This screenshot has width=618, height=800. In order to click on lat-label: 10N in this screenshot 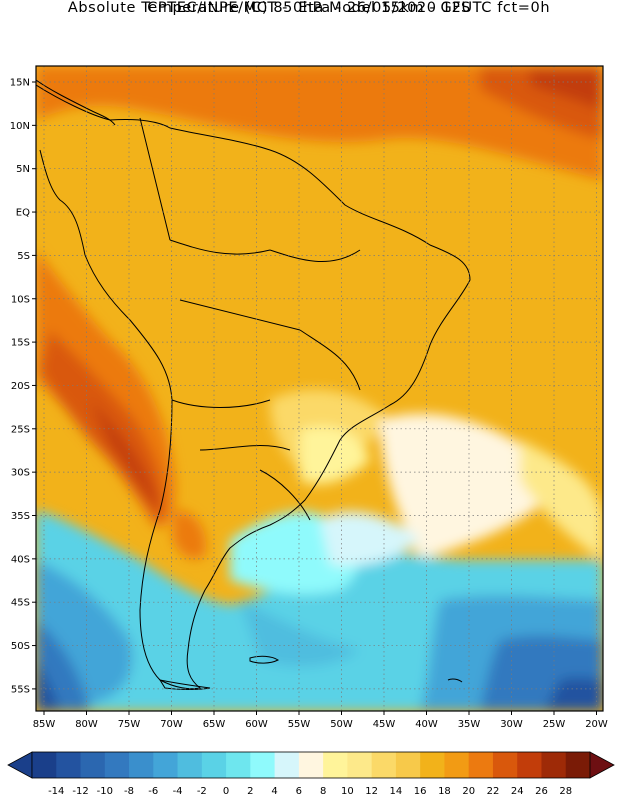, I will do `click(20, 126)`.